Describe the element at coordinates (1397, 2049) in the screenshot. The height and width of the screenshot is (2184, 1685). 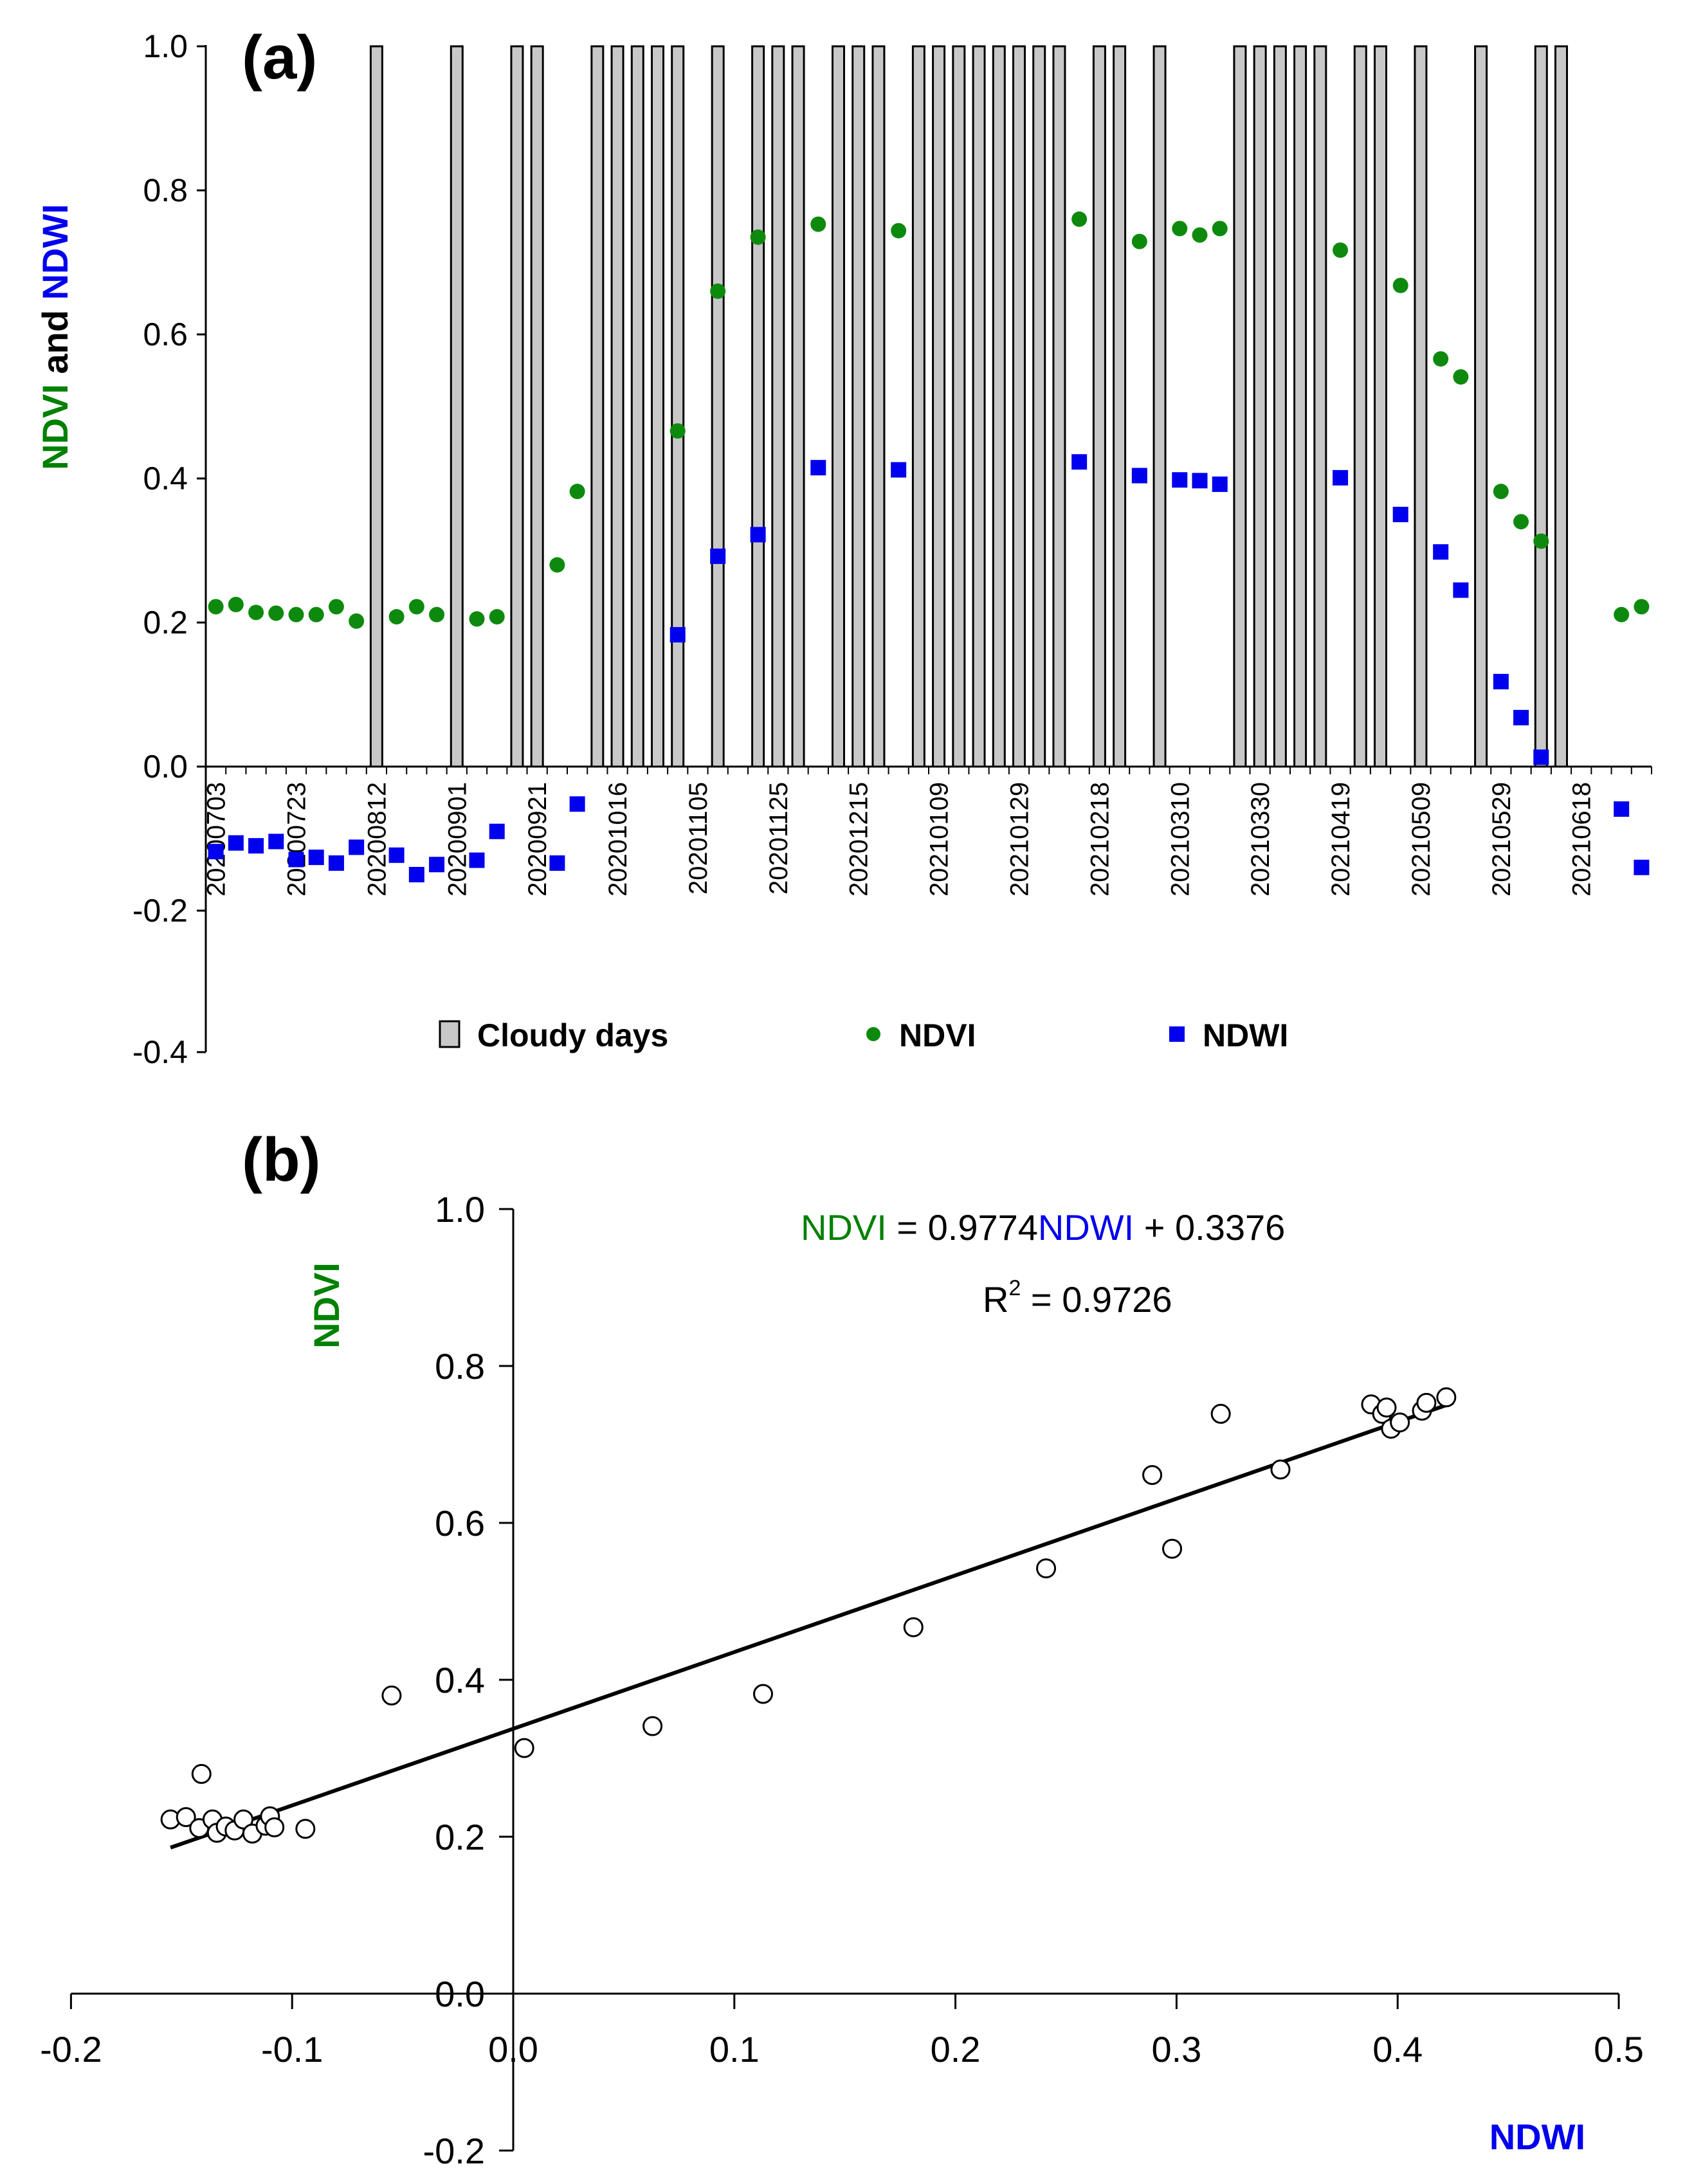
I see `x-tick-label: 0.4` at that location.